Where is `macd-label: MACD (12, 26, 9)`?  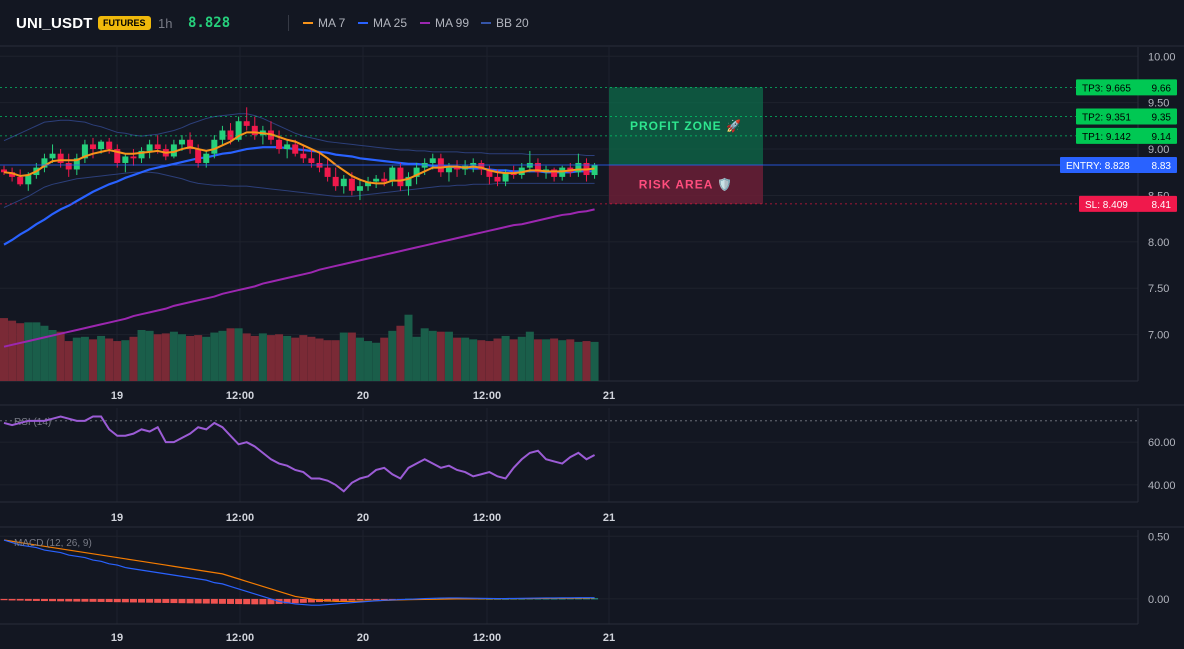 macd-label: MACD (12, 26, 9) is located at coordinates (53, 543).